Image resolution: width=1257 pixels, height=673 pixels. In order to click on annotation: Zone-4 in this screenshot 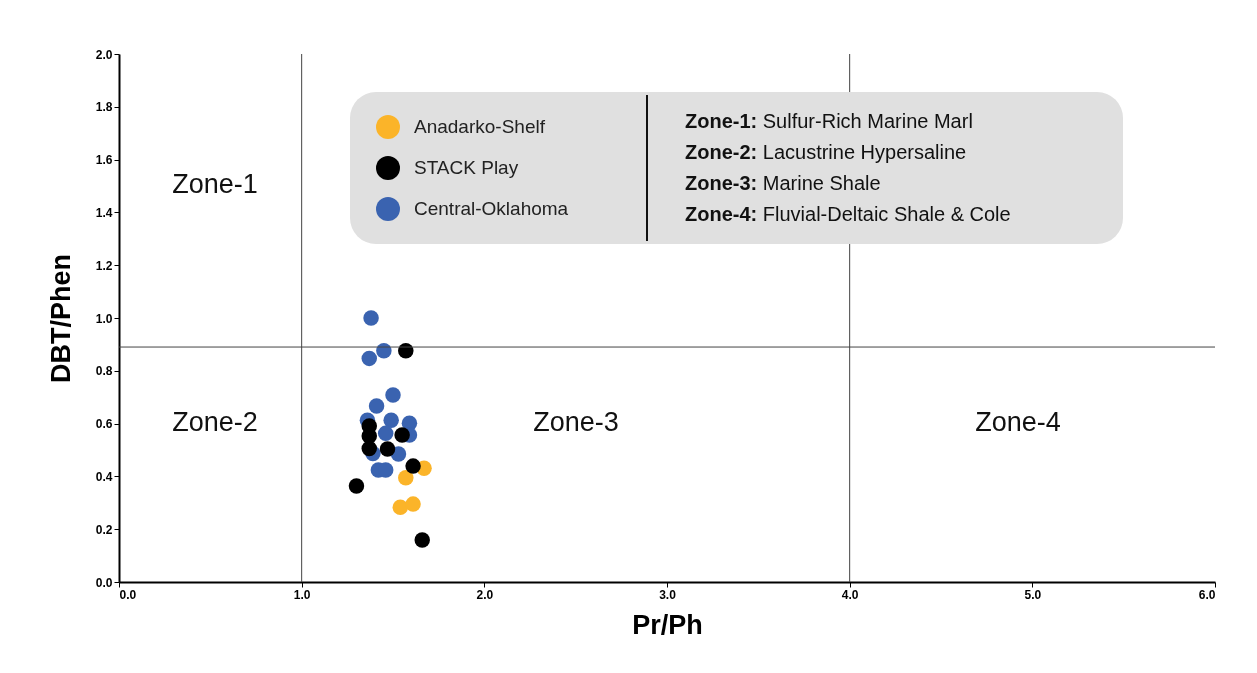, I will do `click(1018, 422)`.